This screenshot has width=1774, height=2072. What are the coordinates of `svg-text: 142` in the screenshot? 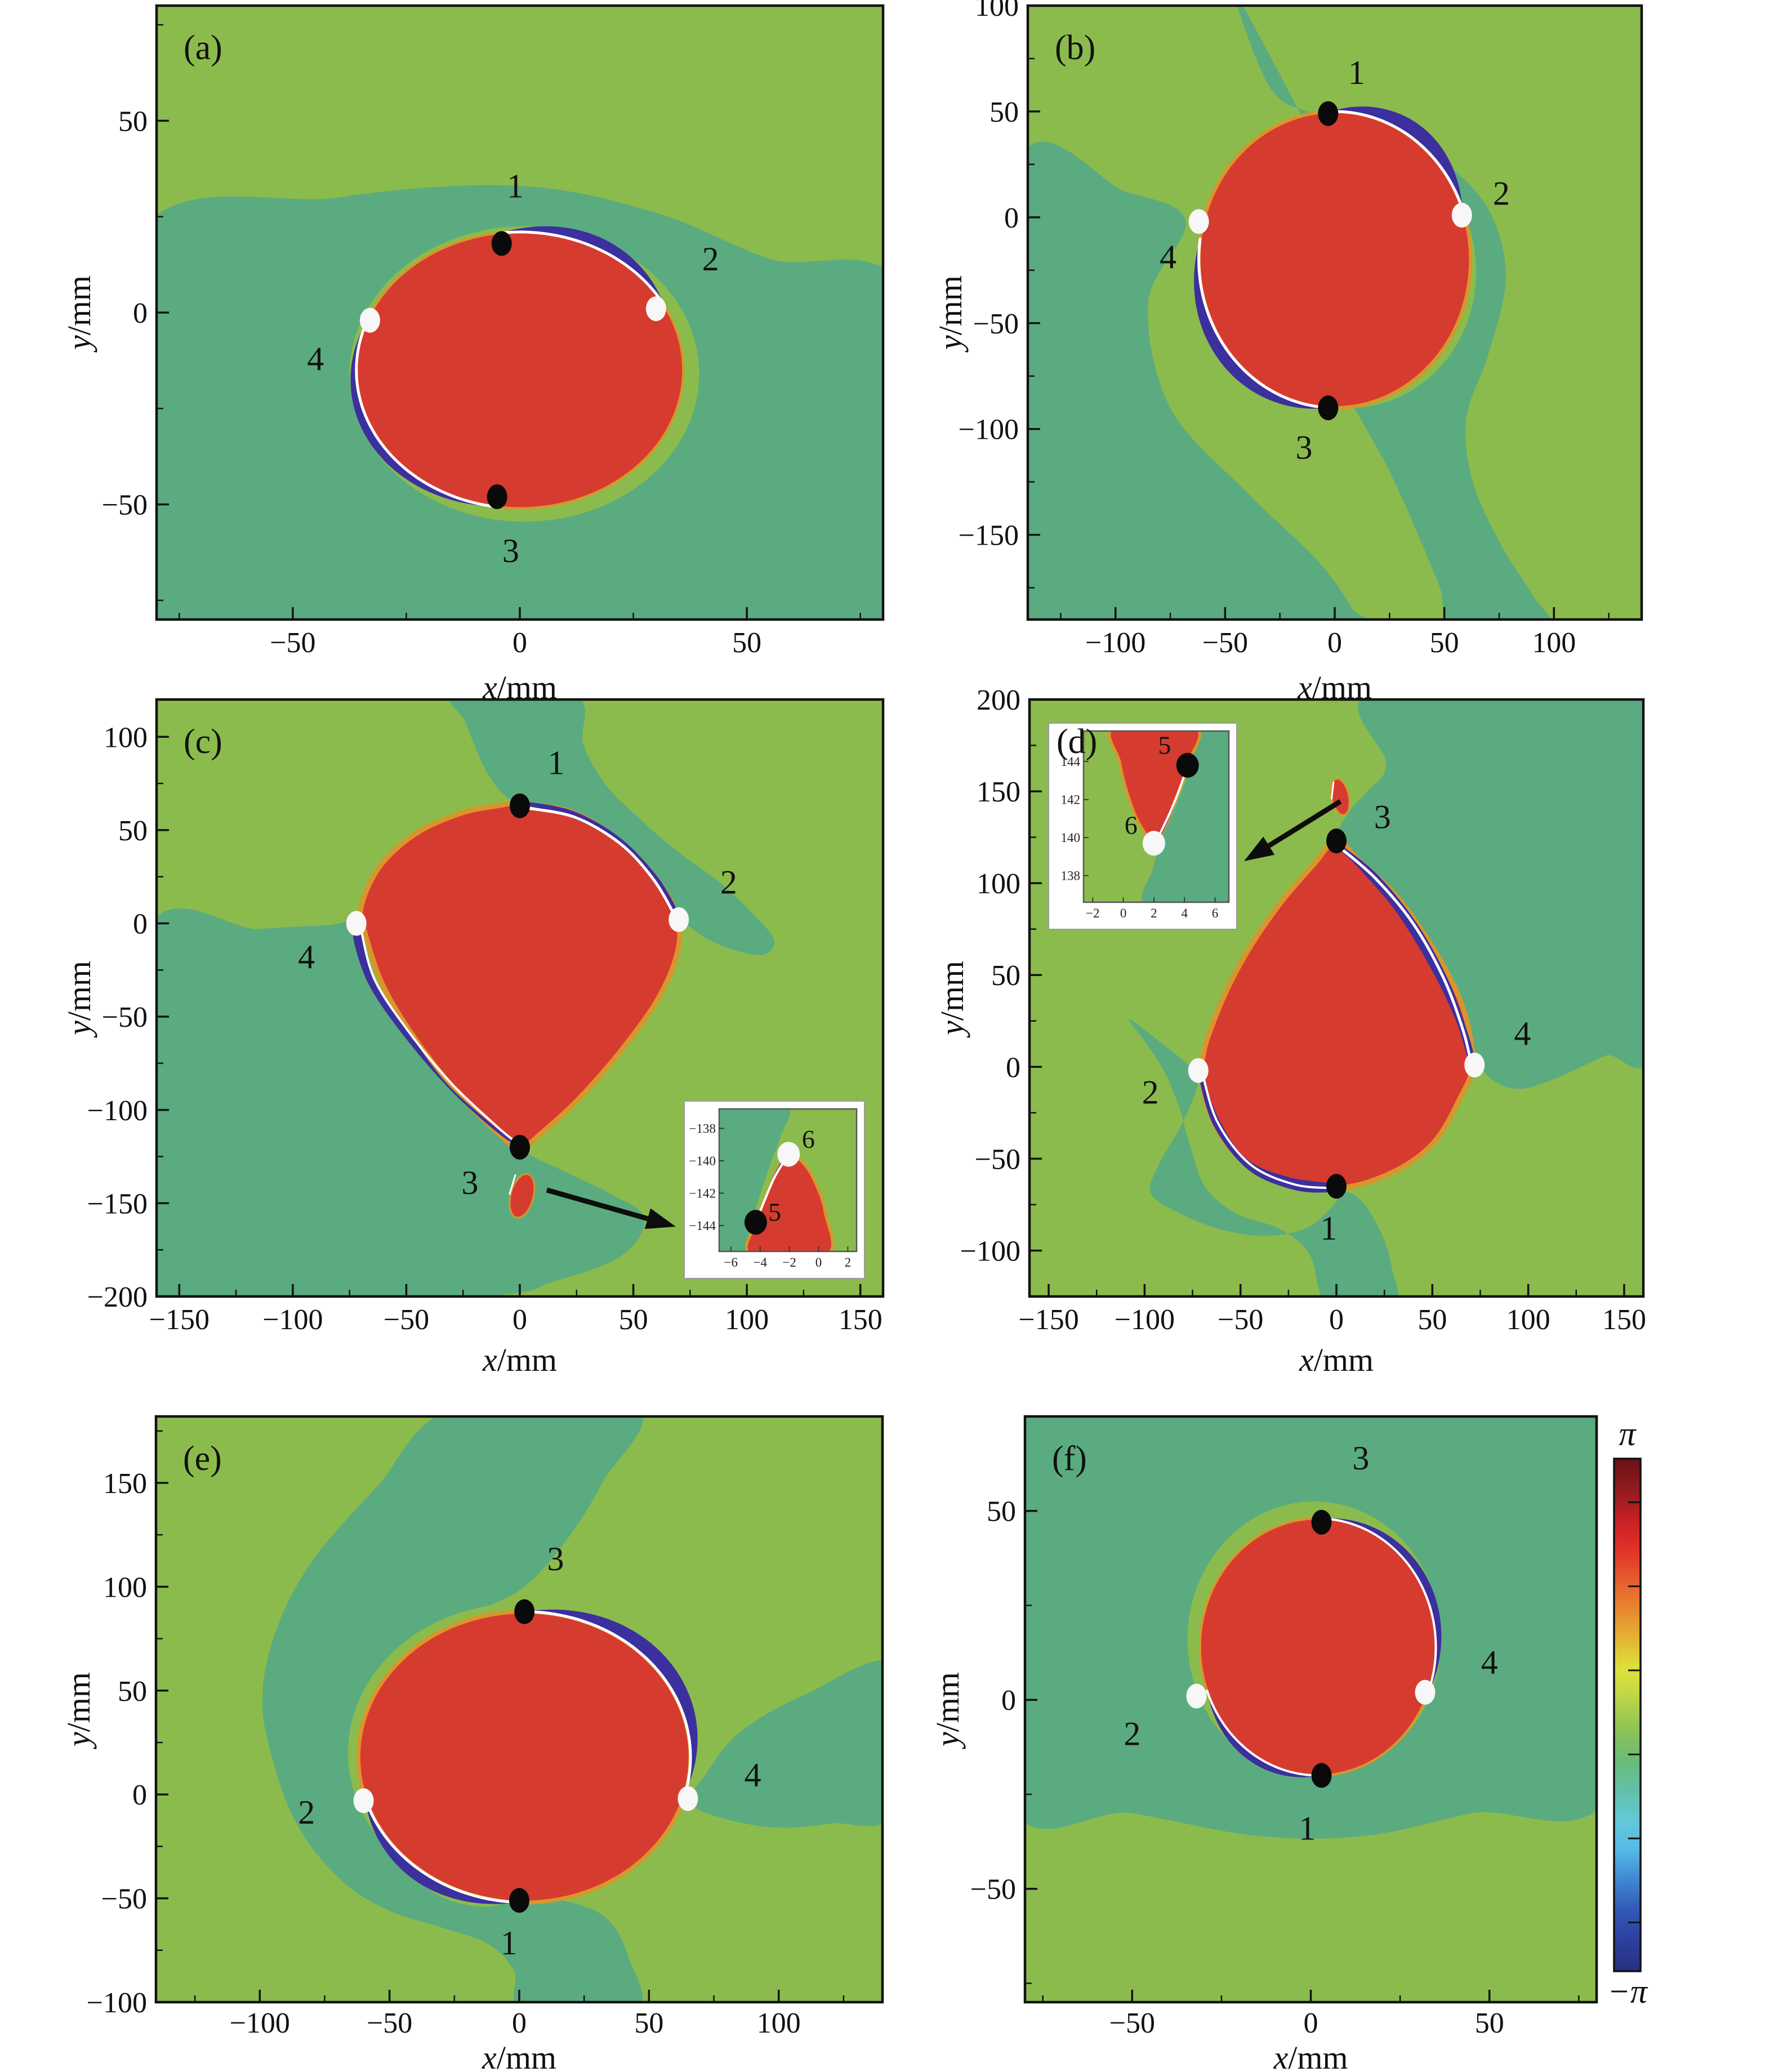 It's located at (1071, 800).